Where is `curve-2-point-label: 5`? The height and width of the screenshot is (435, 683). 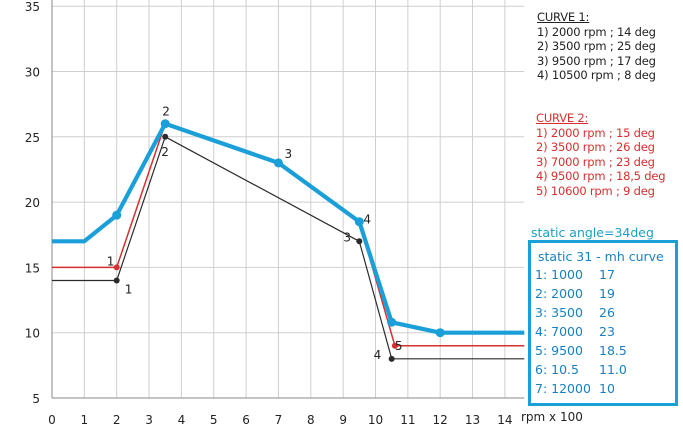
curve-2-point-label: 5 is located at coordinates (399, 346).